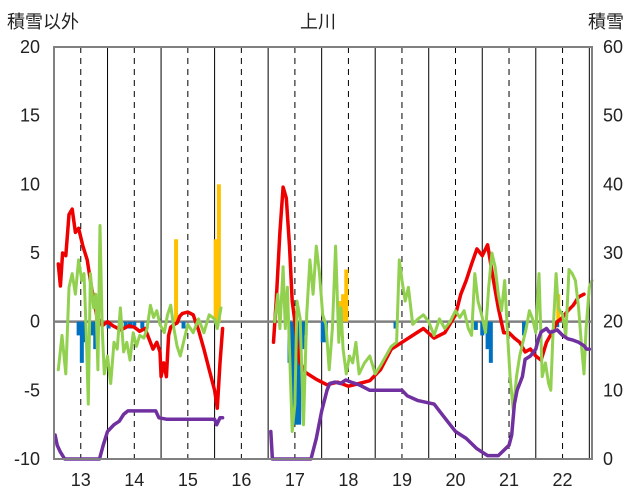 The width and height of the screenshot is (636, 501). I want to click on x-tick-label: 13, so click(81, 480).